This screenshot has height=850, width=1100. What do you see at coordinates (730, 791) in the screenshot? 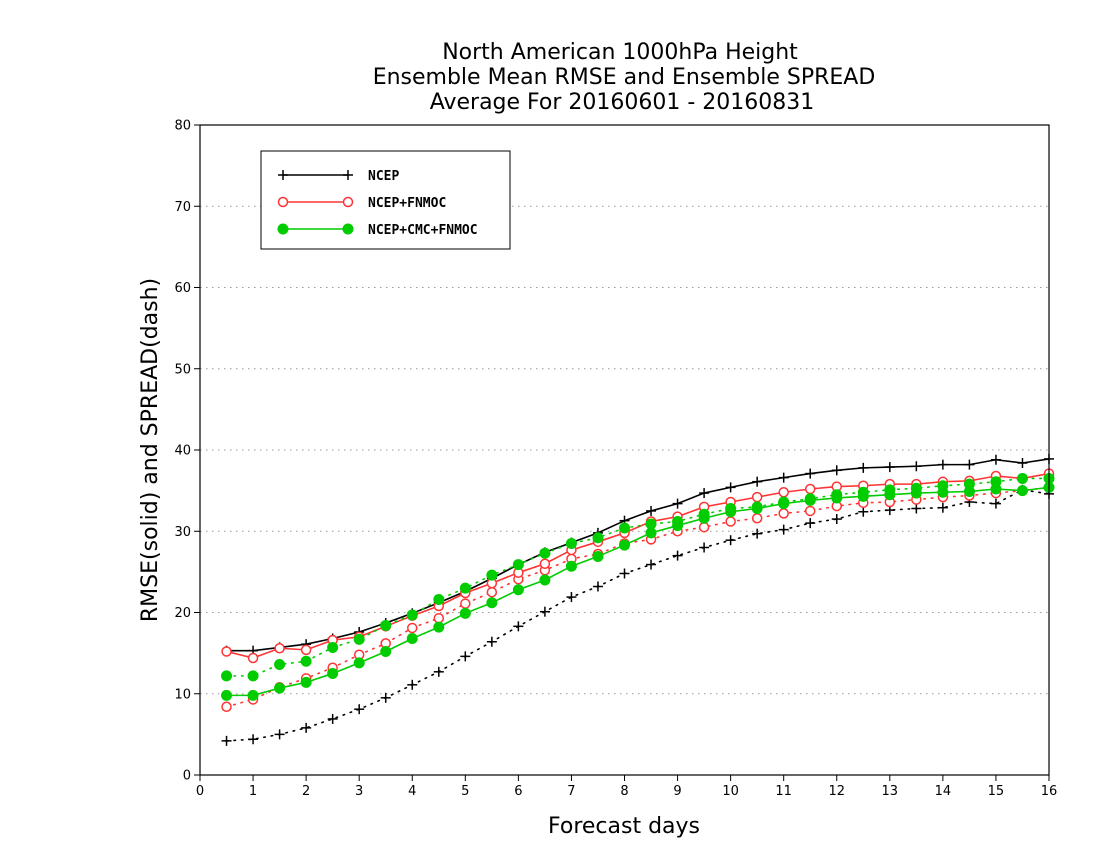
I see `x-tick-label: 10` at bounding box center [730, 791].